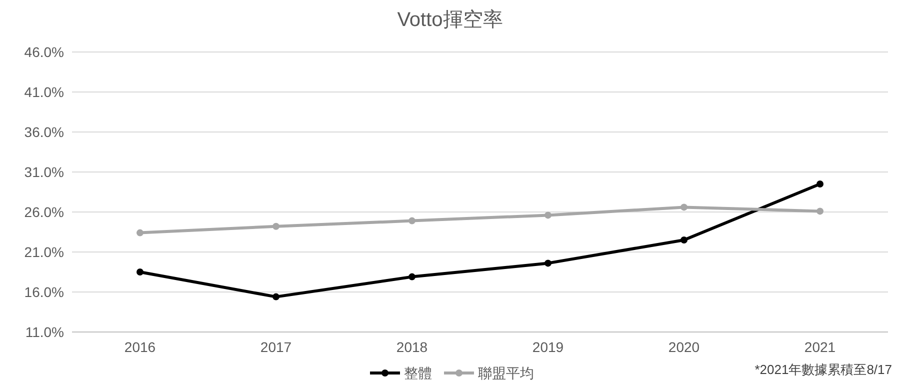 The width and height of the screenshot is (900, 390). Describe the element at coordinates (412, 347) in the screenshot. I see `x-tick-label: 2018` at that location.